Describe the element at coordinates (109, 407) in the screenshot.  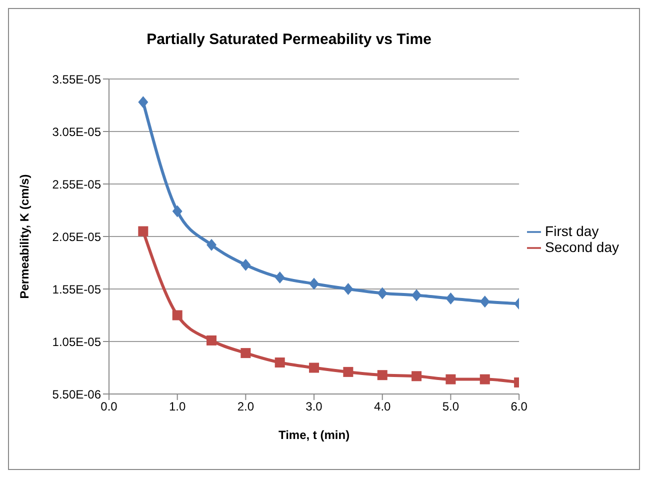
I see `x-tick-label: 0.0` at that location.